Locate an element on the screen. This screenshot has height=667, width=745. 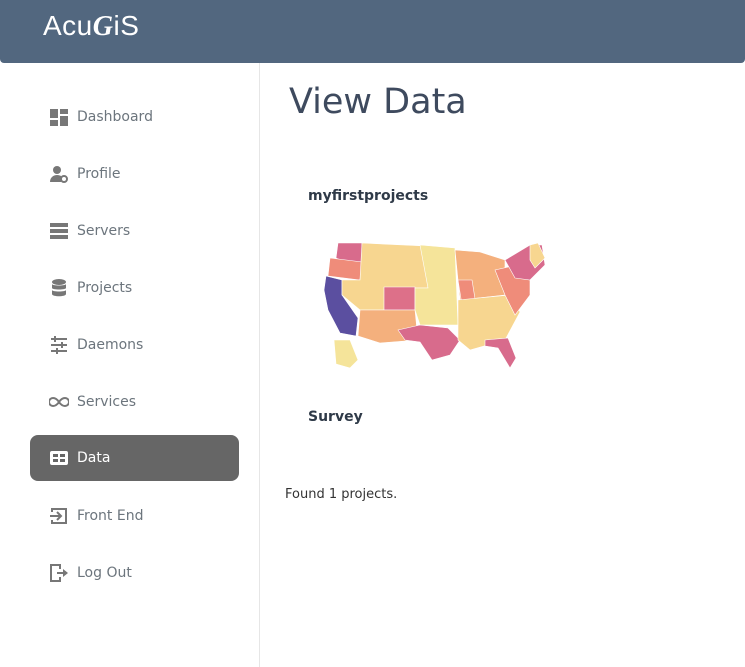
sidebar-item-services: Services is located at coordinates (134, 402).